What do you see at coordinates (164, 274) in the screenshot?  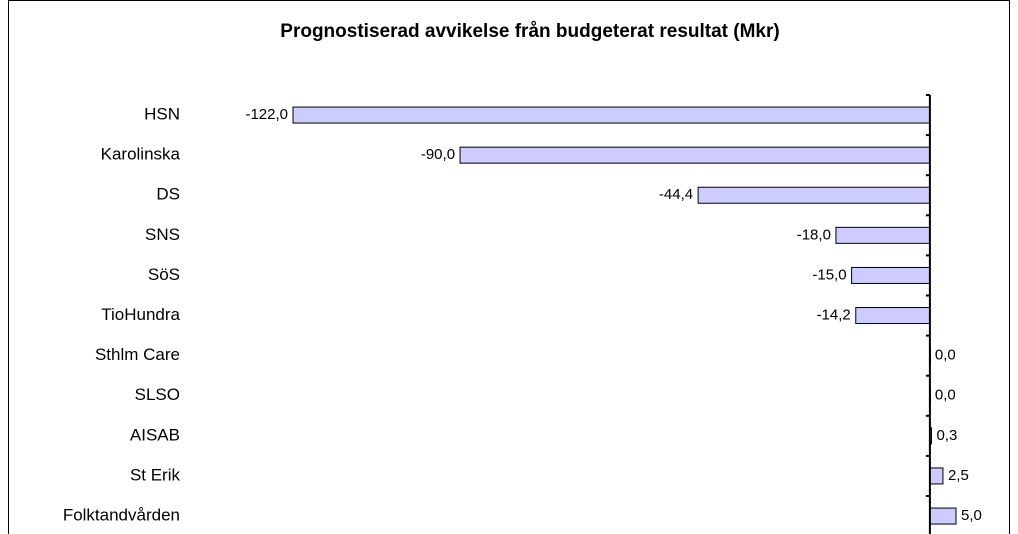 I see `category-label: SöS` at bounding box center [164, 274].